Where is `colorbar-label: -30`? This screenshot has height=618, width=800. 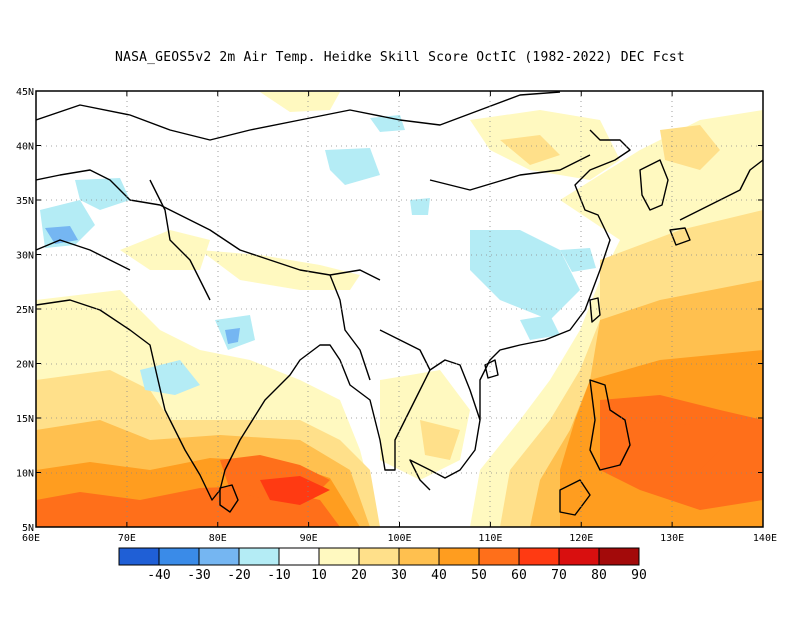 colorbar-label: -30 is located at coordinates (198, 575).